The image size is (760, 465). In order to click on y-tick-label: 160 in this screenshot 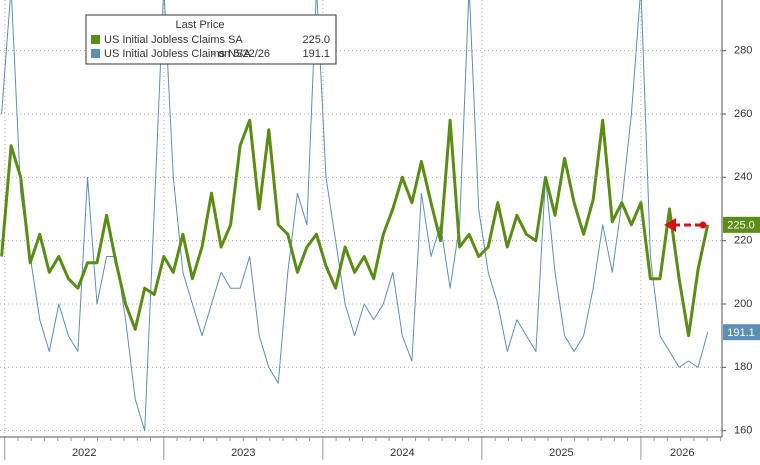, I will do `click(743, 431)`.